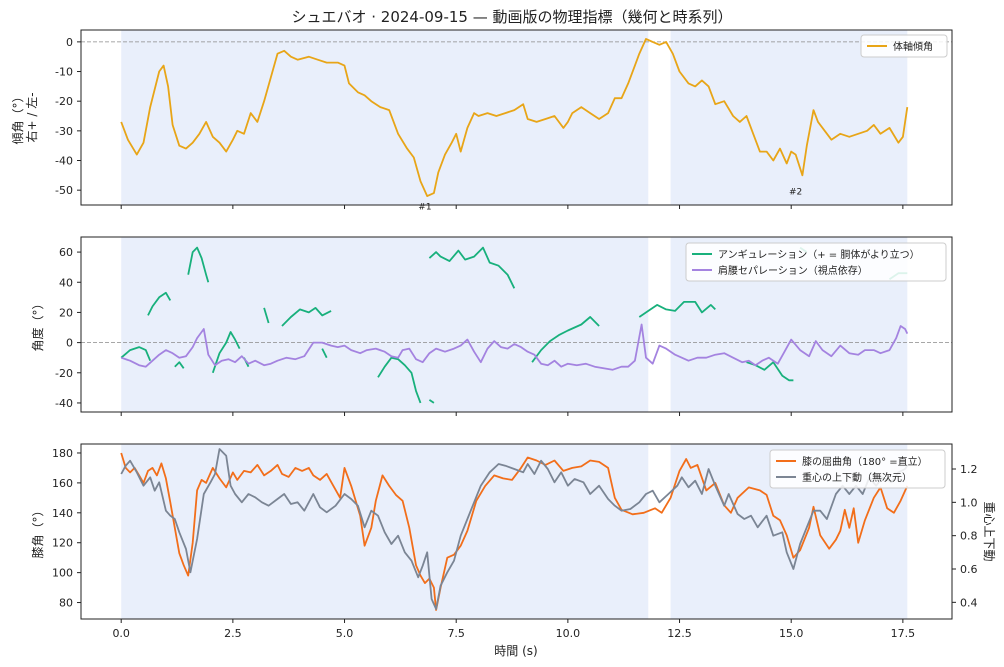  Describe the element at coordinates (679, 633) in the screenshot. I see `x-tick-label: 12.5` at that location.